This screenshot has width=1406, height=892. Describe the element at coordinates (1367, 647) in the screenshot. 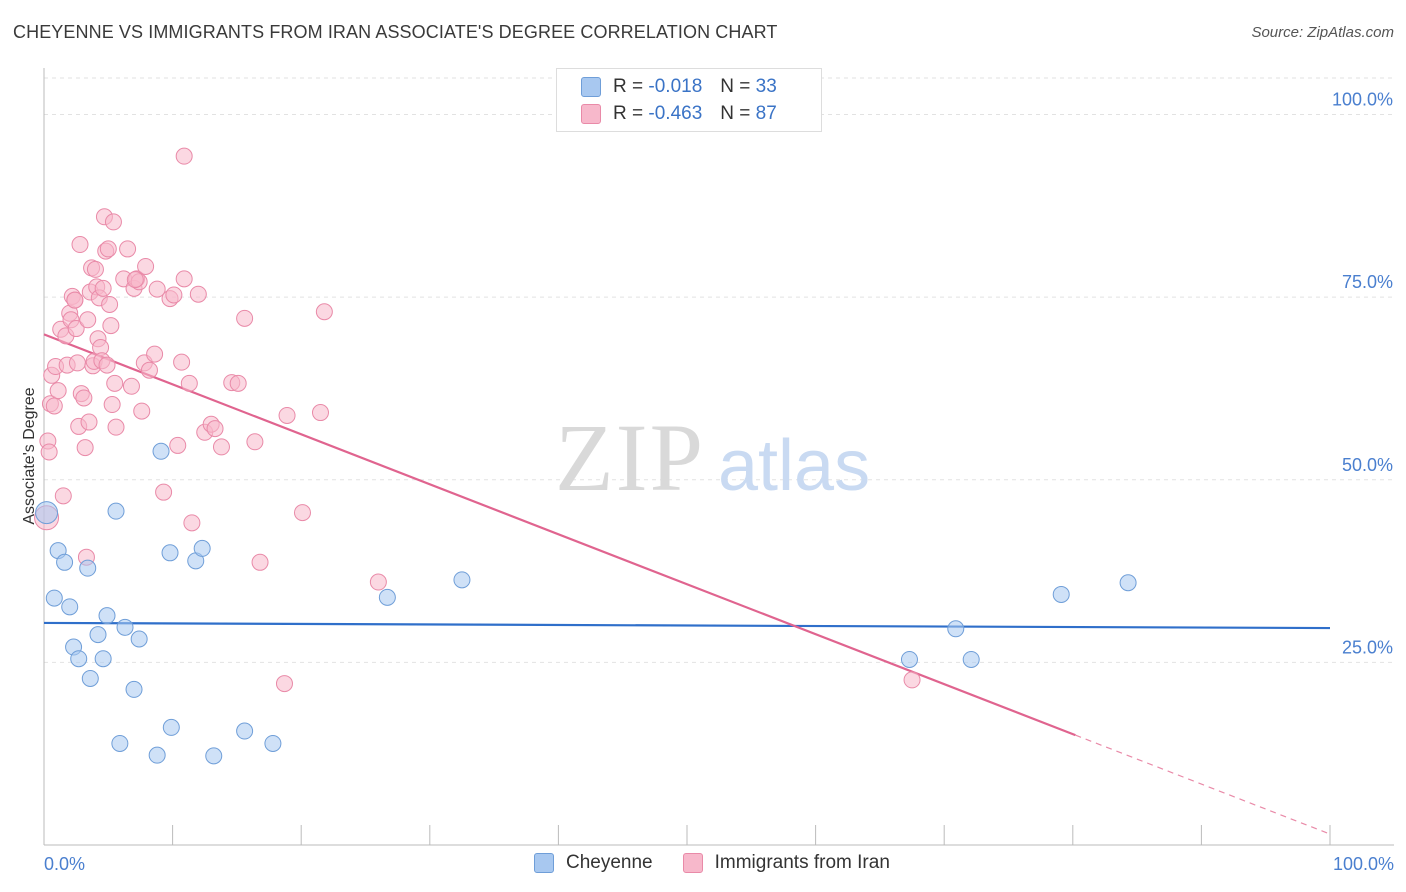

I see `y-tick-label: 25.0%` at that location.